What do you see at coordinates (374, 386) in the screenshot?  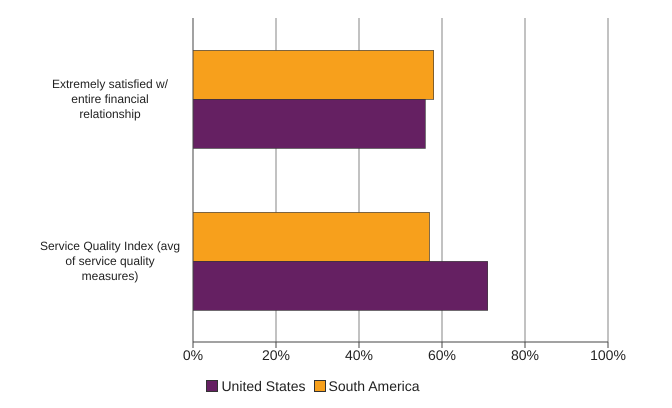 I see `legend-label: South America` at bounding box center [374, 386].